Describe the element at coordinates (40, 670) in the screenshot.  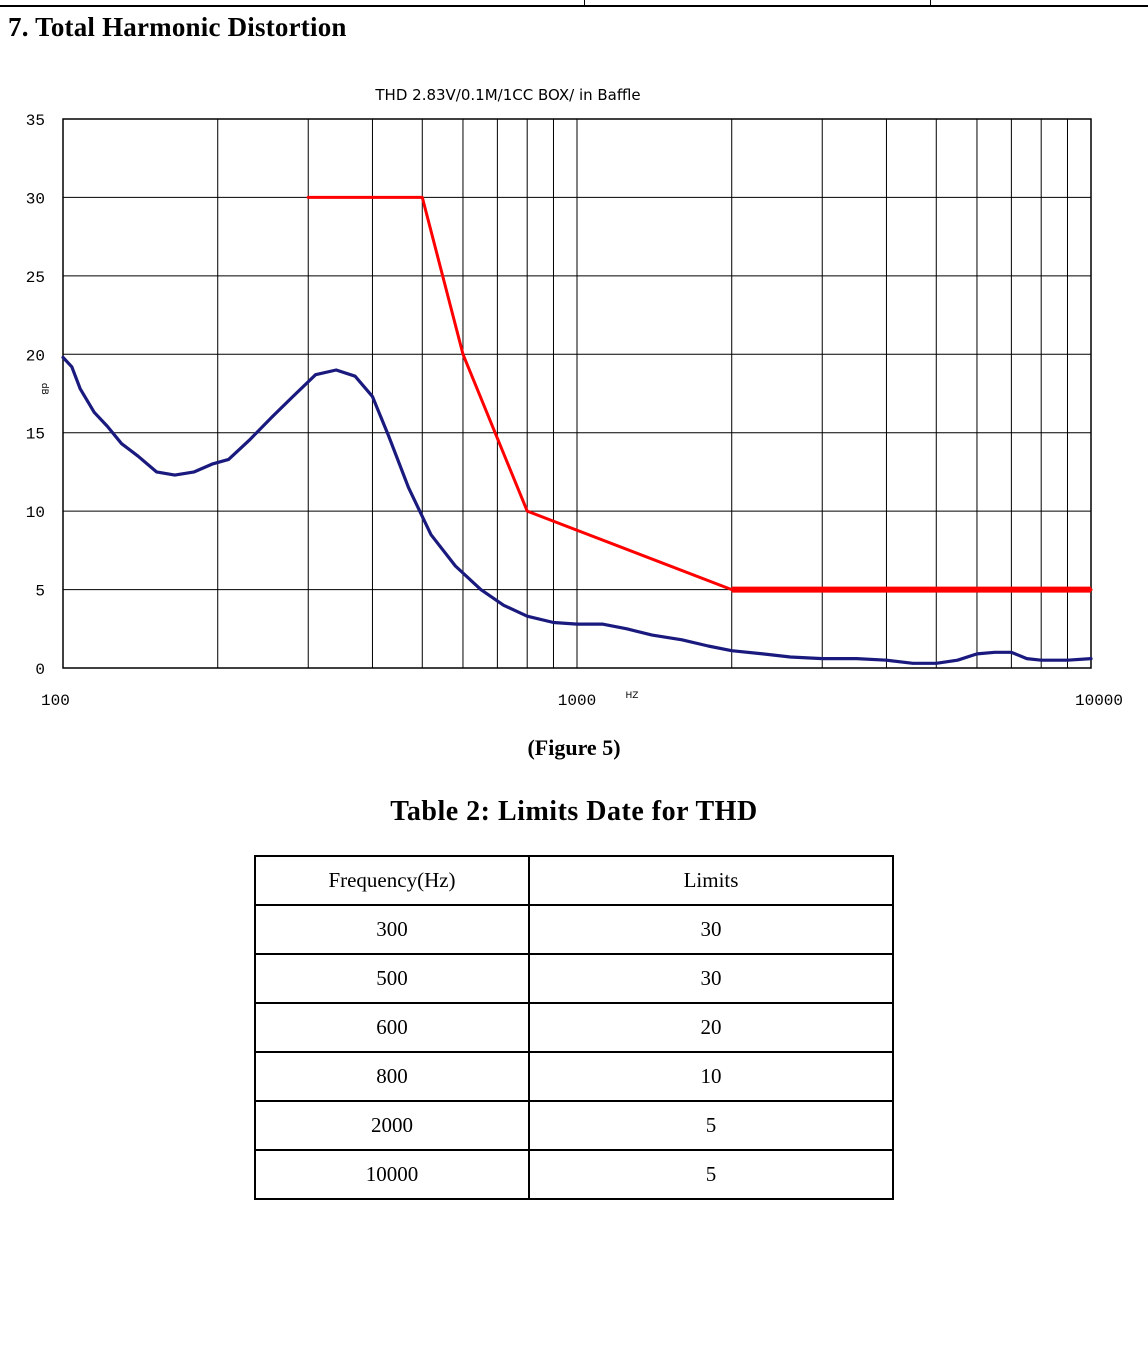
I see `y-tick-label: 0` at that location.